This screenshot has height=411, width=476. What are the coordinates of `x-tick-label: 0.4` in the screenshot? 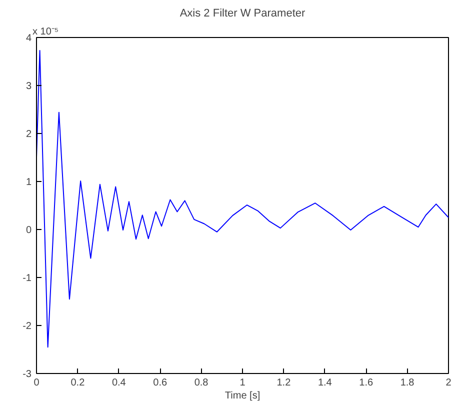 It's located at (119, 383).